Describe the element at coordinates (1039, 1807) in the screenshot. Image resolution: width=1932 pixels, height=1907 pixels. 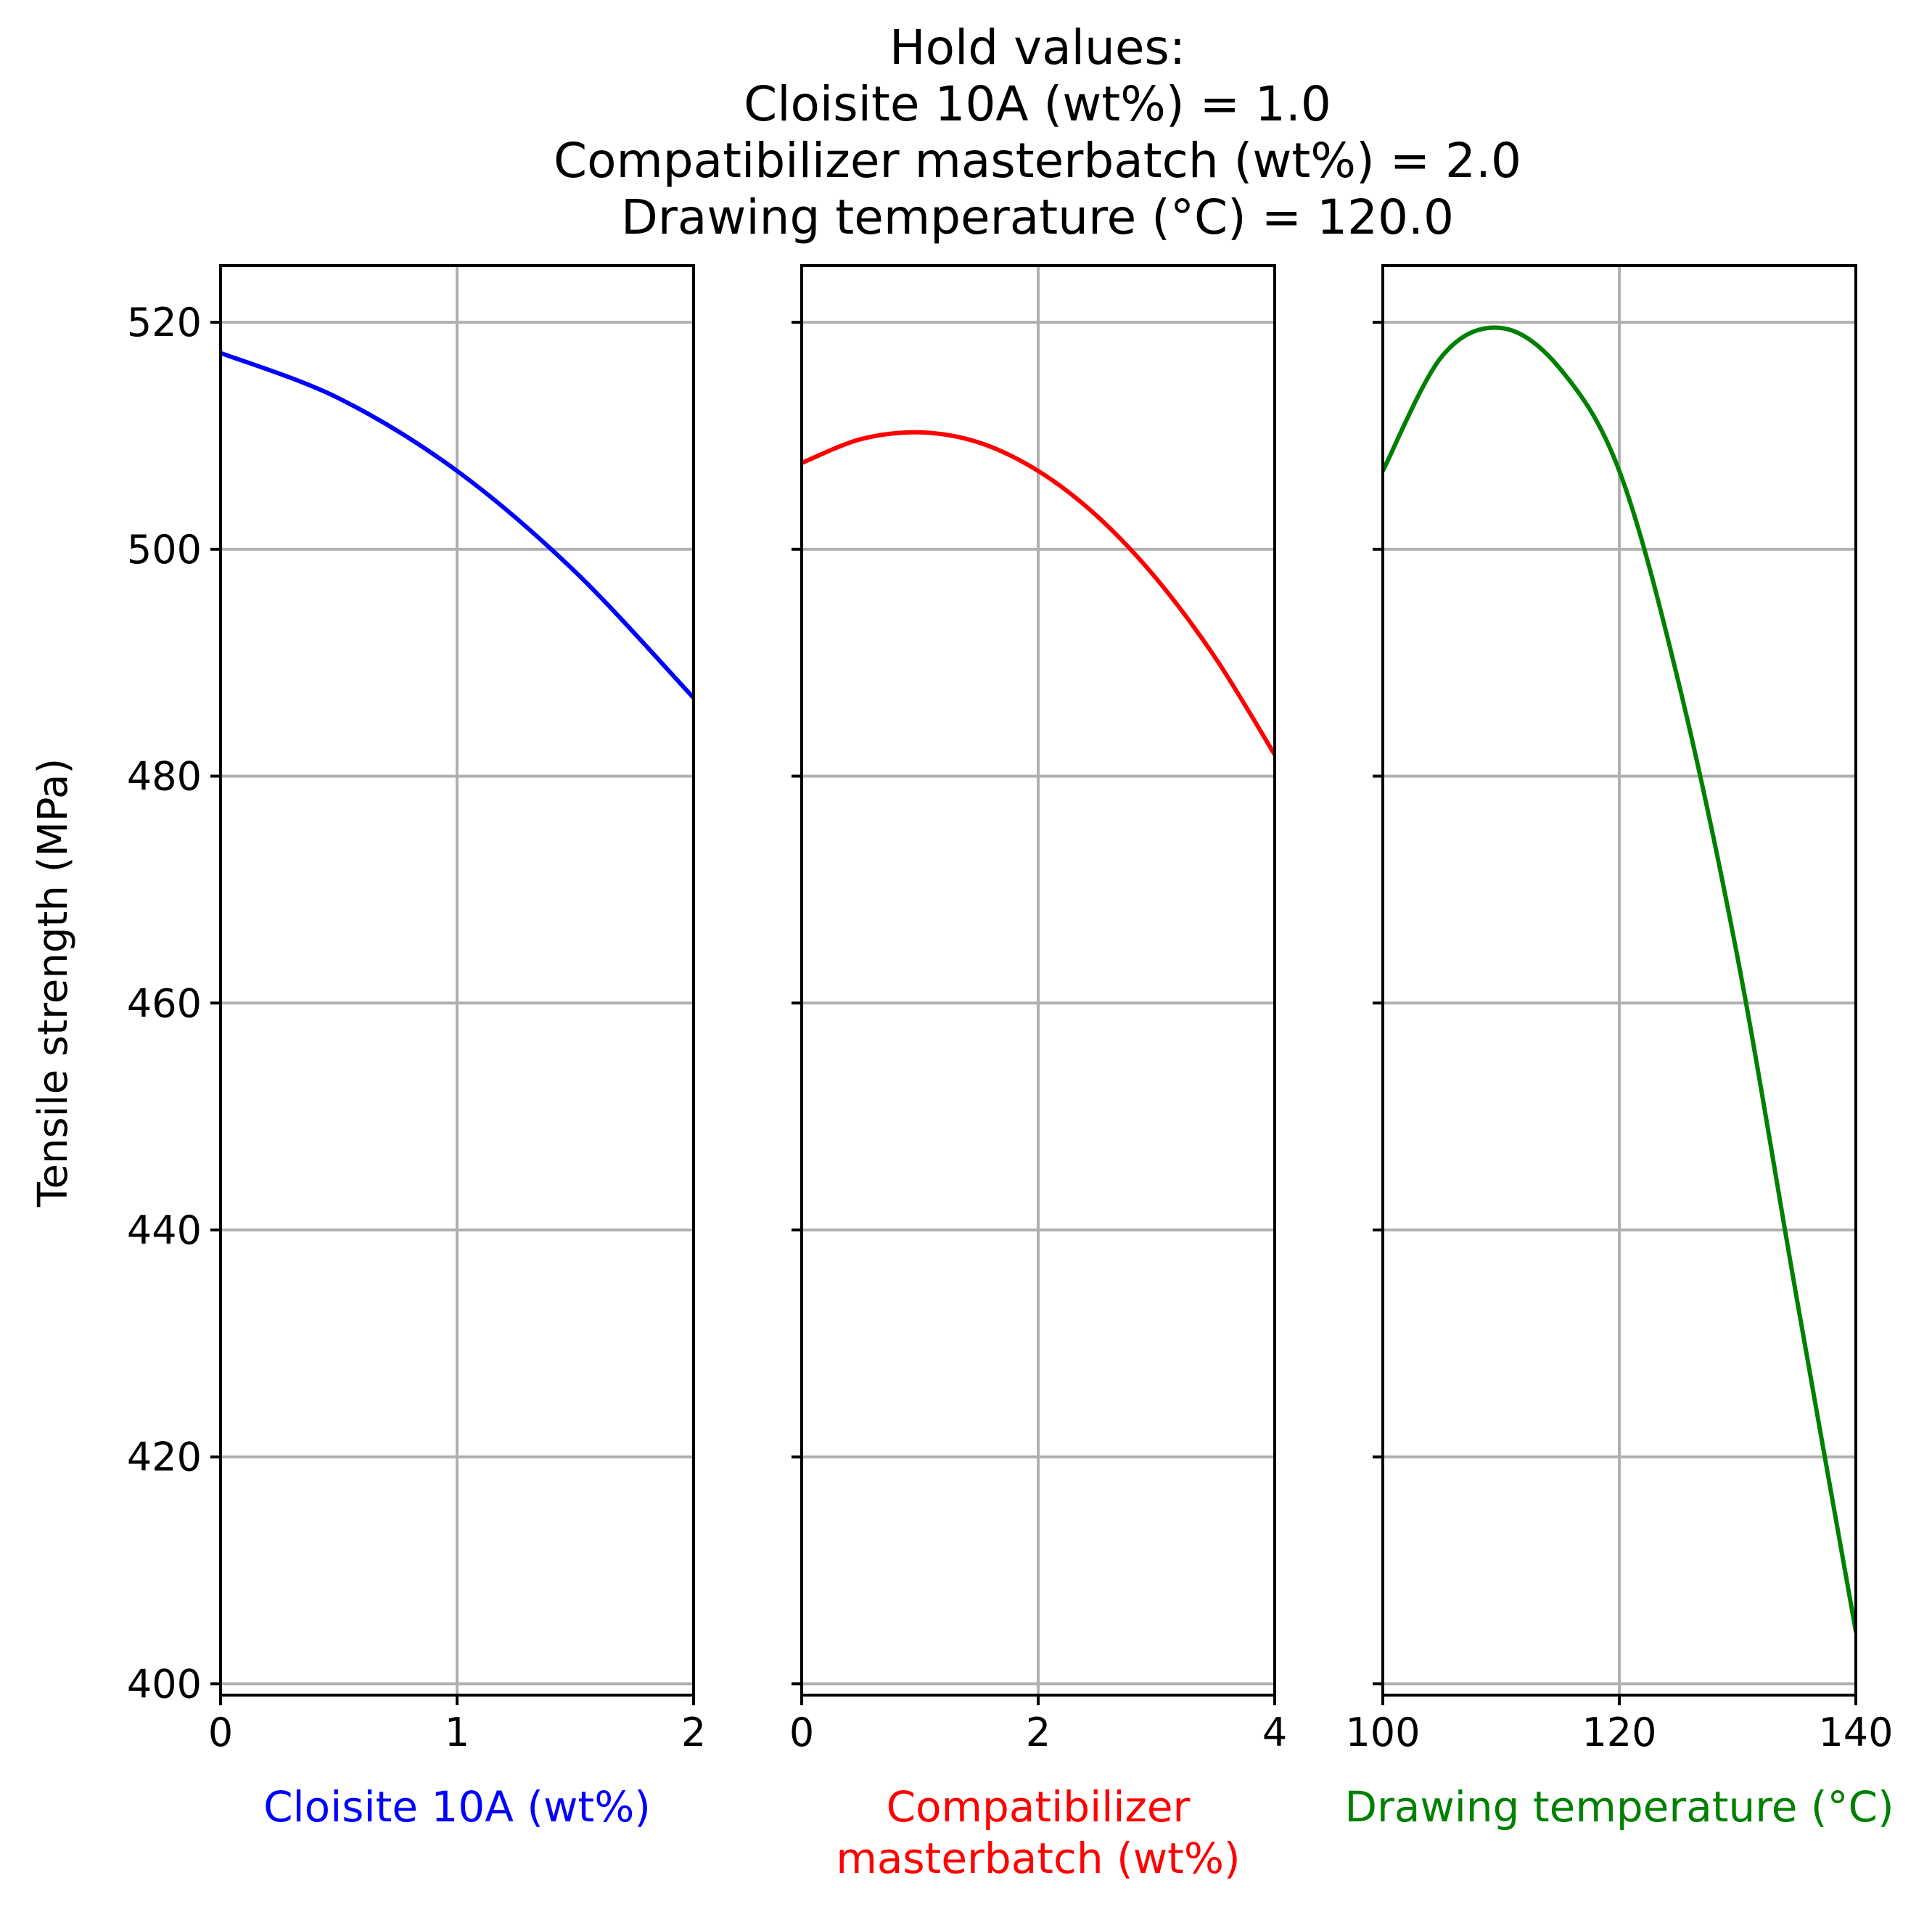
I see `x-axis-label: Compatibilizer` at that location.